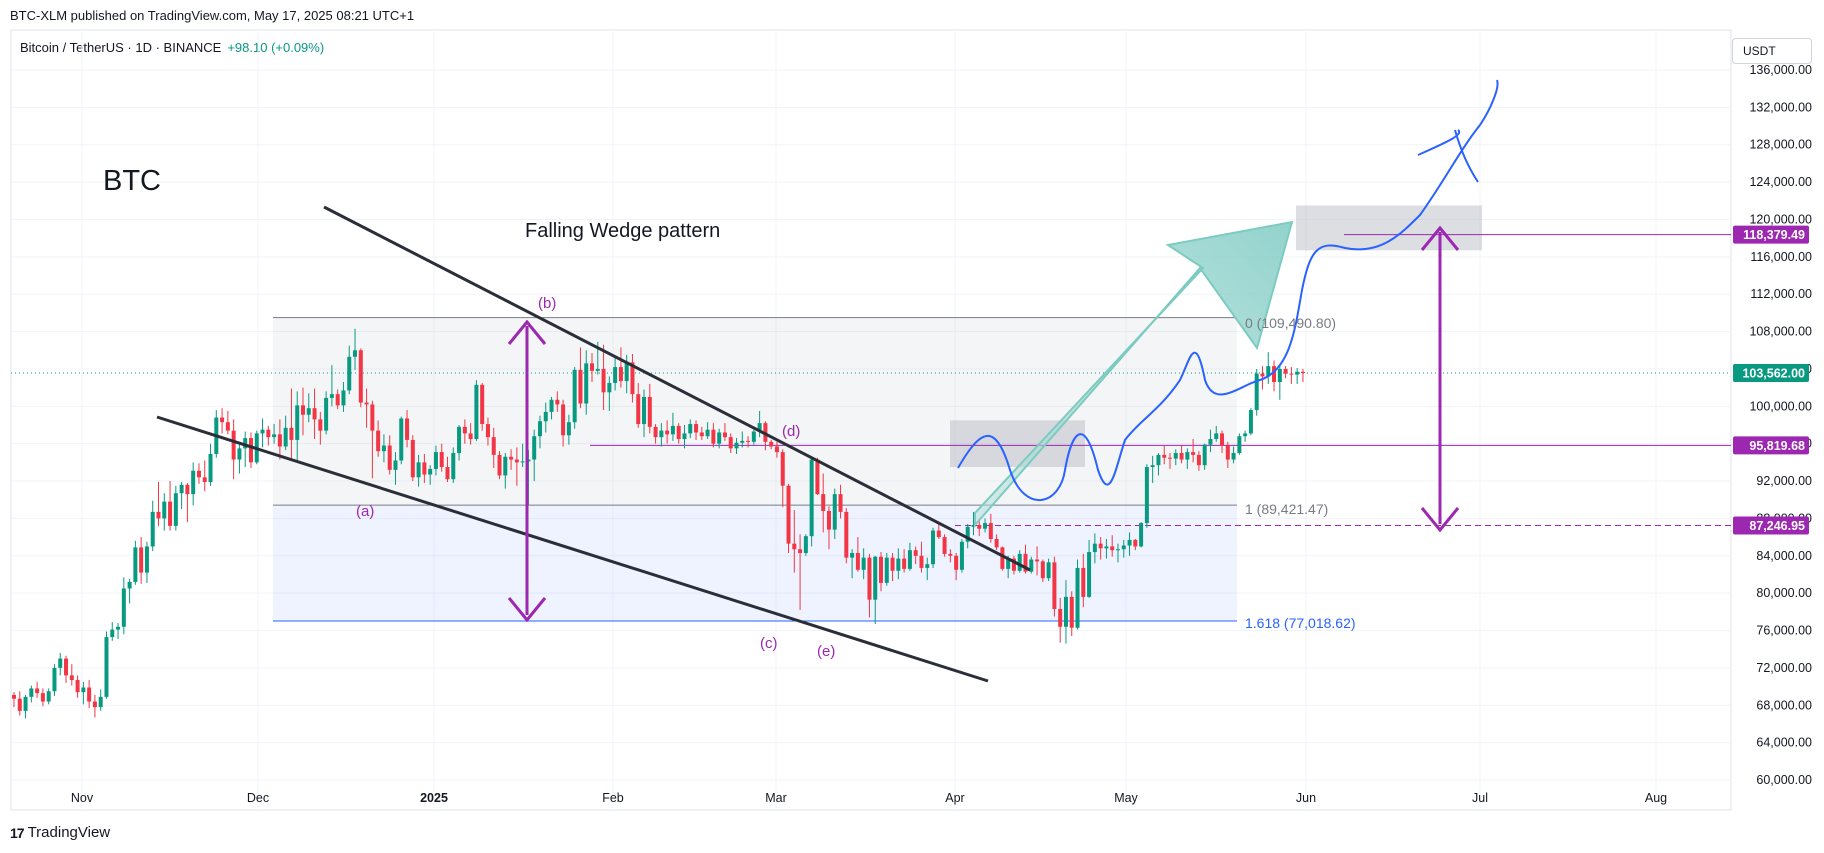 This screenshot has width=1824, height=853. What do you see at coordinates (1784, 481) in the screenshot?
I see `y-tick-label: 92,000.00` at bounding box center [1784, 481].